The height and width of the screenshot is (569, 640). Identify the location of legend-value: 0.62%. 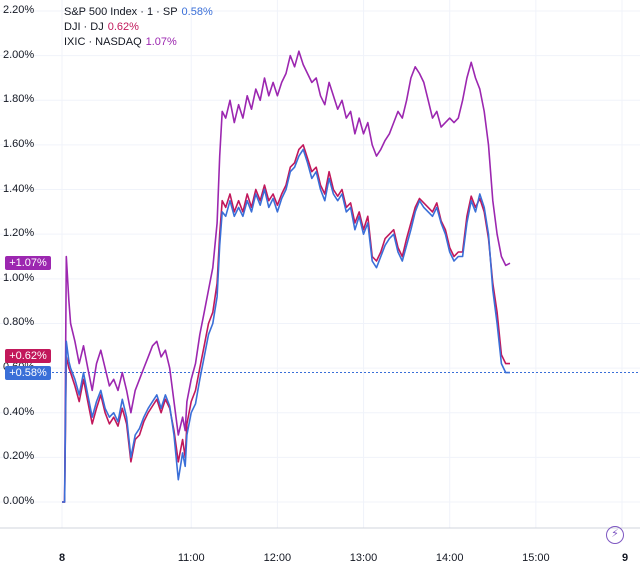
(123, 27).